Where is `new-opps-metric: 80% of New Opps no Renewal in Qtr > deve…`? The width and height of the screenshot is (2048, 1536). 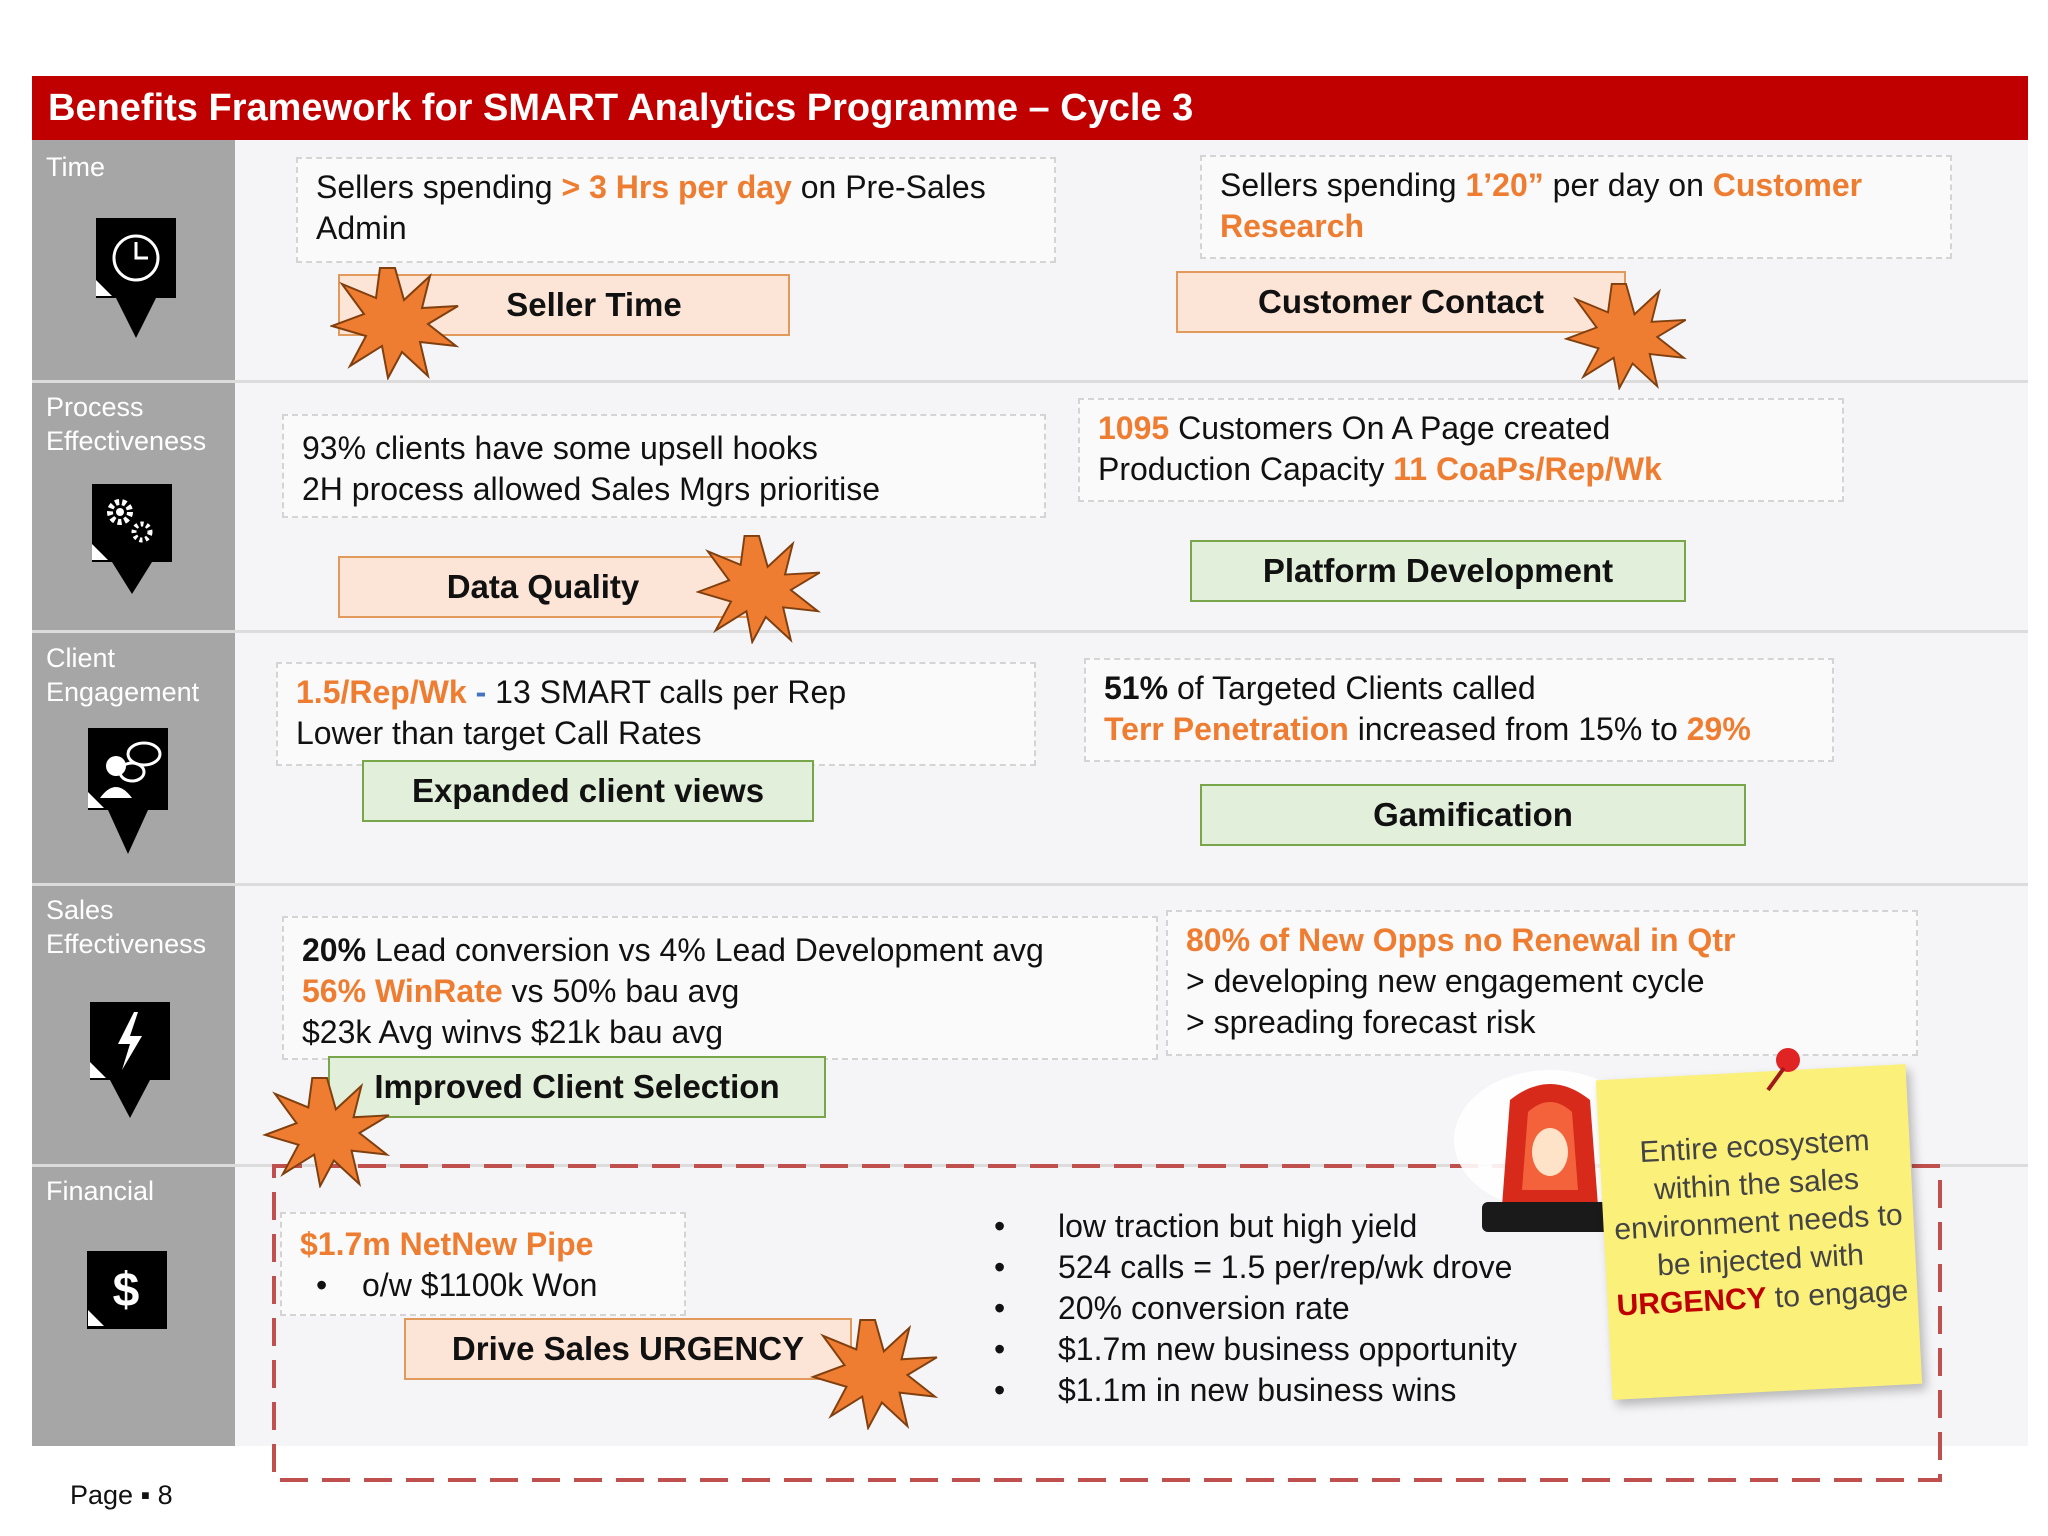 new-opps-metric: 80% of New Opps no Renewal in Qtr > deve… is located at coordinates (1542, 983).